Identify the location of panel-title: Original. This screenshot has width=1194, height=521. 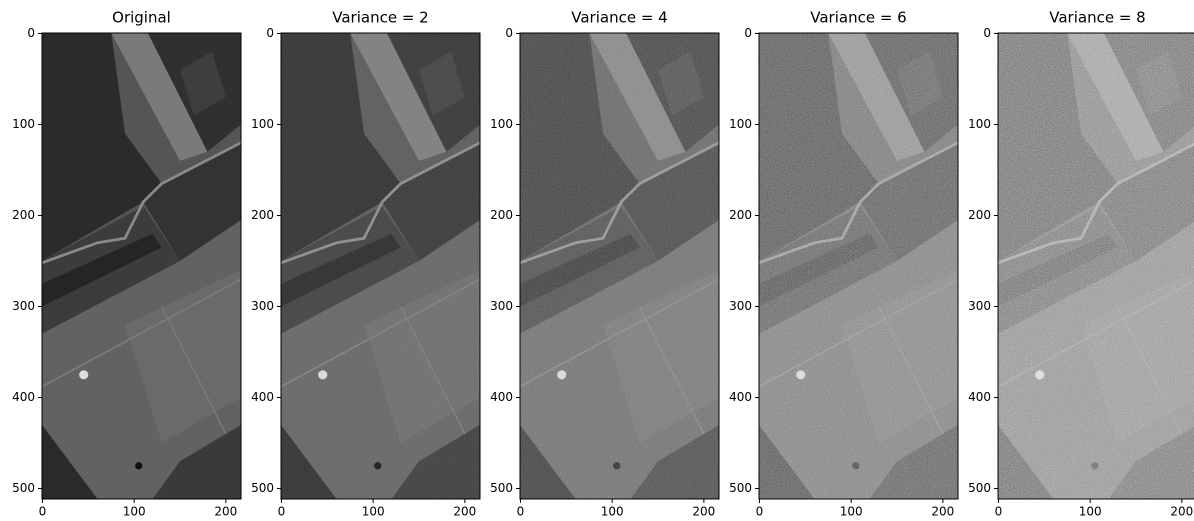
(141, 18).